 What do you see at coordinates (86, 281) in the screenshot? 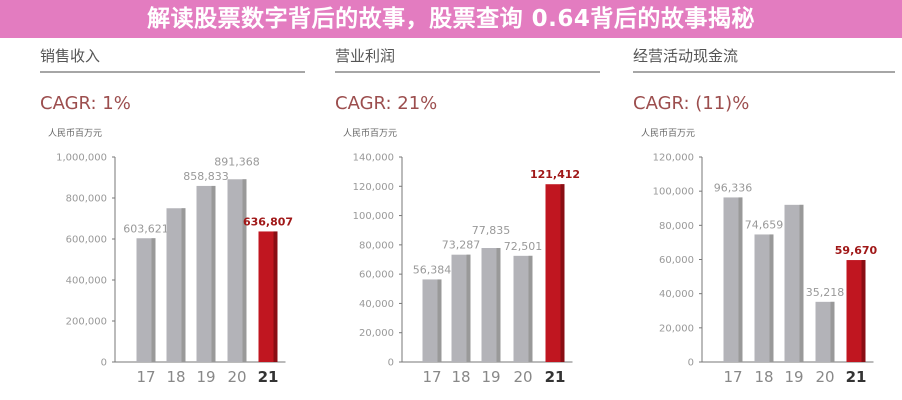
I see `y-tick-label: 400,000` at bounding box center [86, 281].